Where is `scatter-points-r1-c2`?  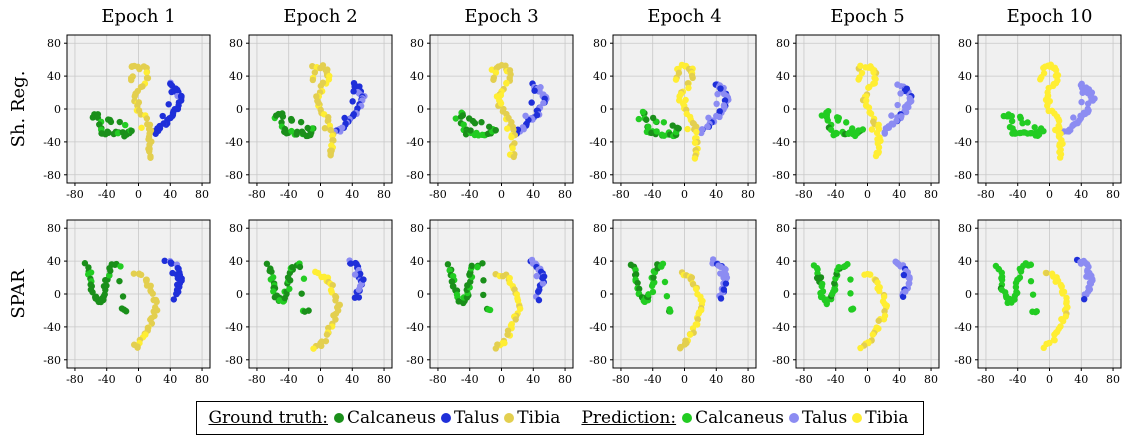 scatter-points-r1-c2 is located at coordinates (319, 110).